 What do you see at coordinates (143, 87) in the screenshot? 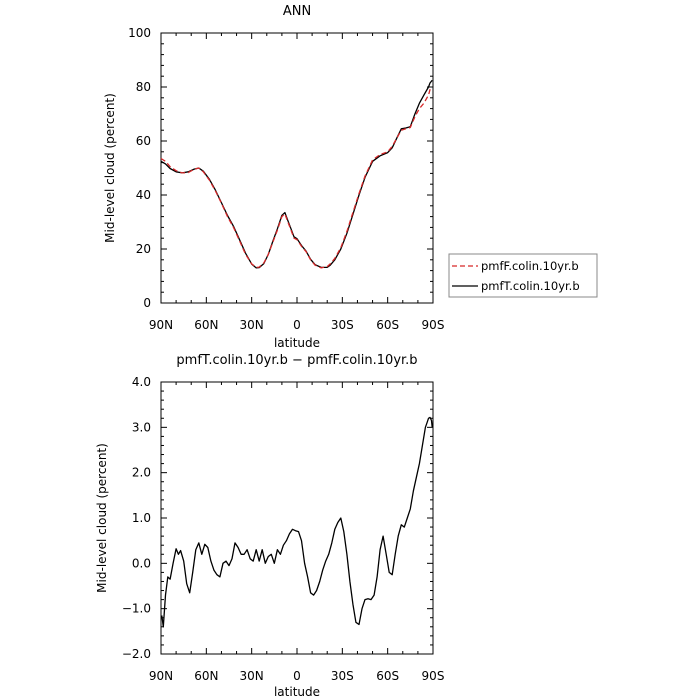
I see `y-tick-label: 80` at bounding box center [143, 87].